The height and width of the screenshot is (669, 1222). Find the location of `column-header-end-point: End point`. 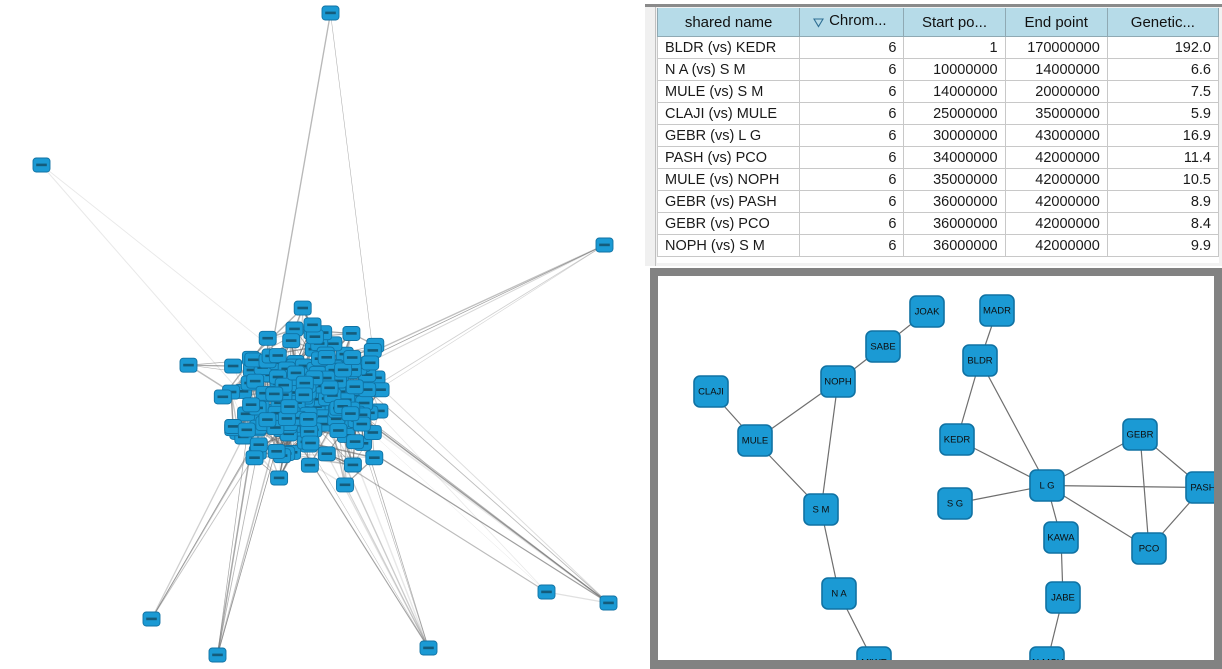

column-header-end-point: End point is located at coordinates (1056, 22).